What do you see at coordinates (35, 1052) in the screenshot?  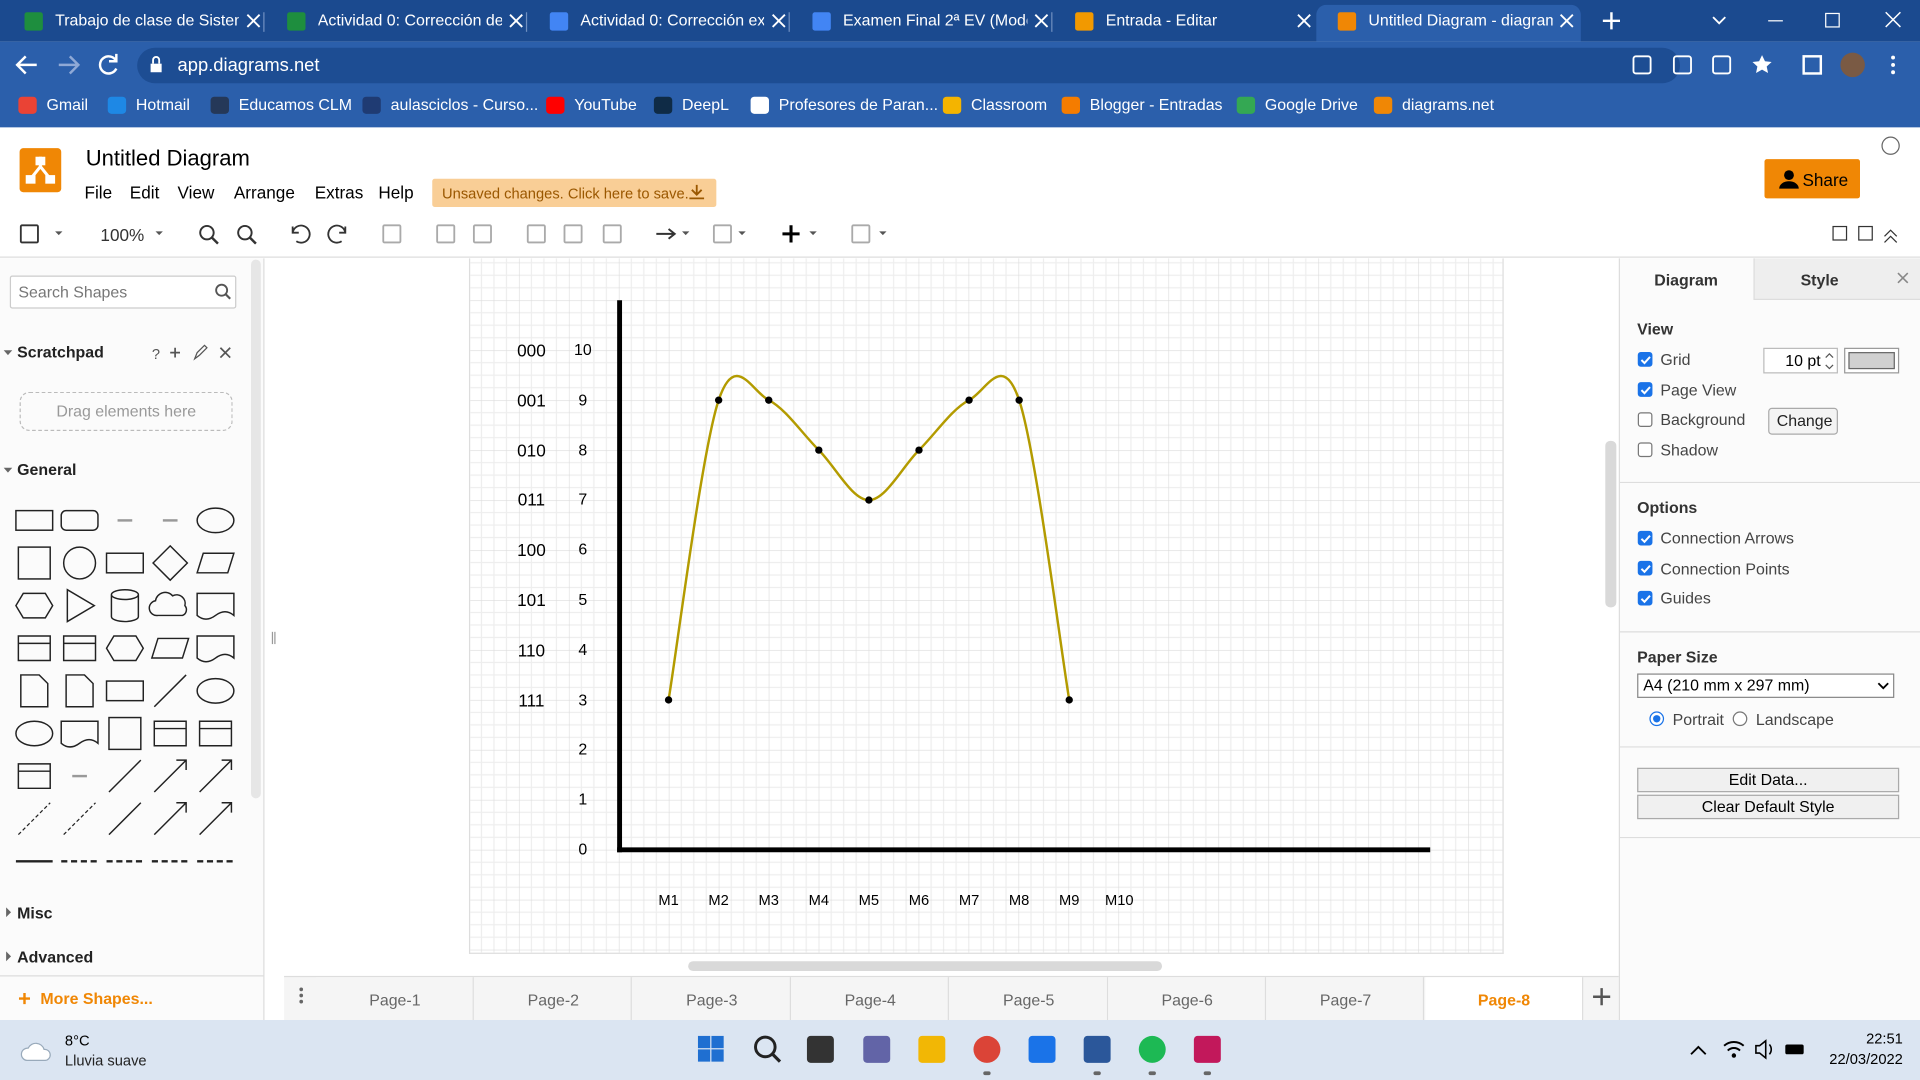 I see `weather-icon` at bounding box center [35, 1052].